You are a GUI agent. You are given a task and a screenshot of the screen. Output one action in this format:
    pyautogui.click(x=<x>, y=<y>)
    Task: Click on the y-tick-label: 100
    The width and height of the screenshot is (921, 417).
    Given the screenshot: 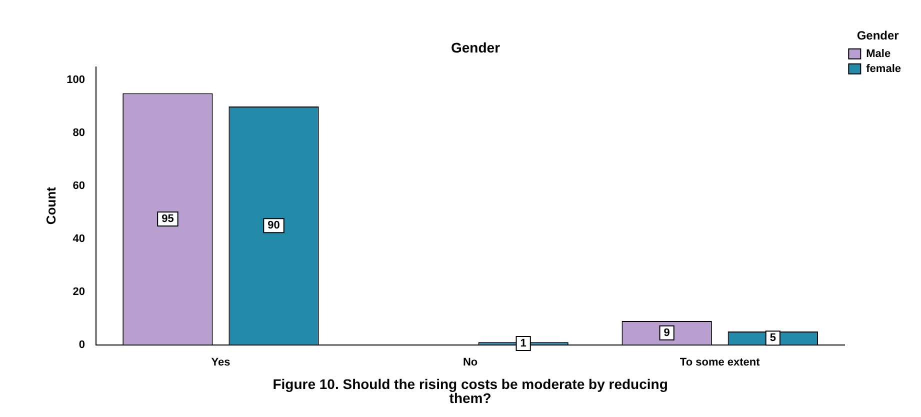 What is the action you would take?
    pyautogui.click(x=75, y=80)
    